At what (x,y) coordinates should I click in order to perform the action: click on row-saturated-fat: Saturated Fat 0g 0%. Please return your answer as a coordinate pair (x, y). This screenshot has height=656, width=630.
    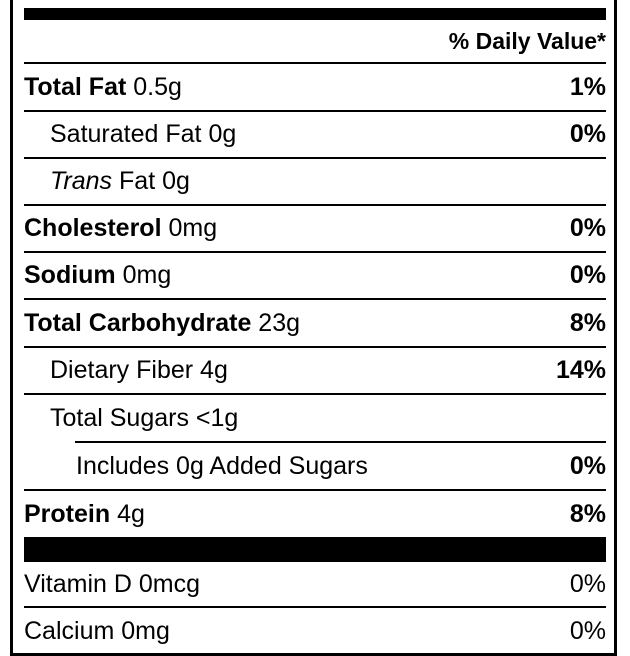
    Looking at the image, I should click on (315, 135).